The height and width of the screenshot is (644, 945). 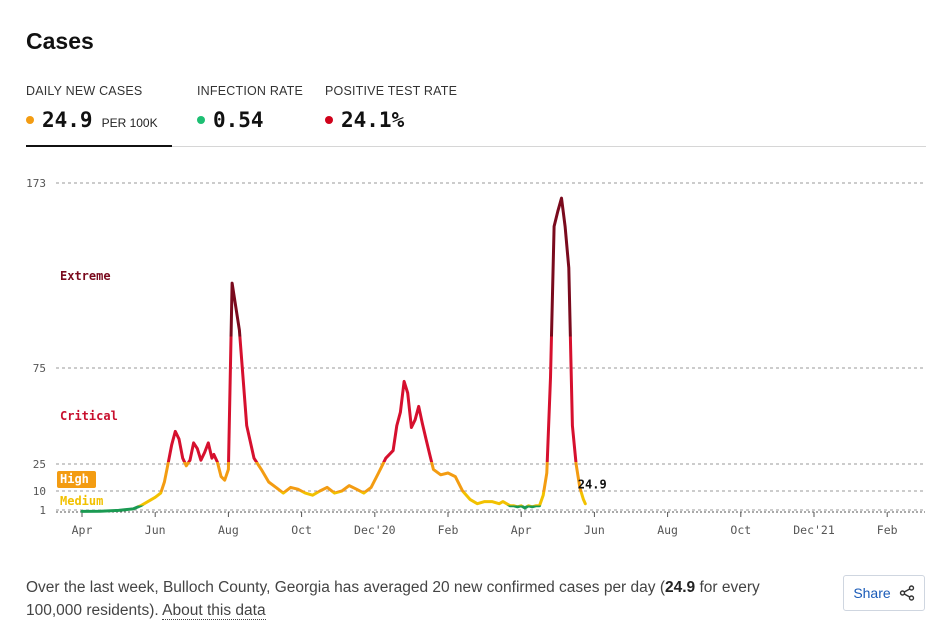 I want to click on tab-daily-new-cases: DAILY NEW CASES 24.9 PER 100K, so click(x=99, y=115).